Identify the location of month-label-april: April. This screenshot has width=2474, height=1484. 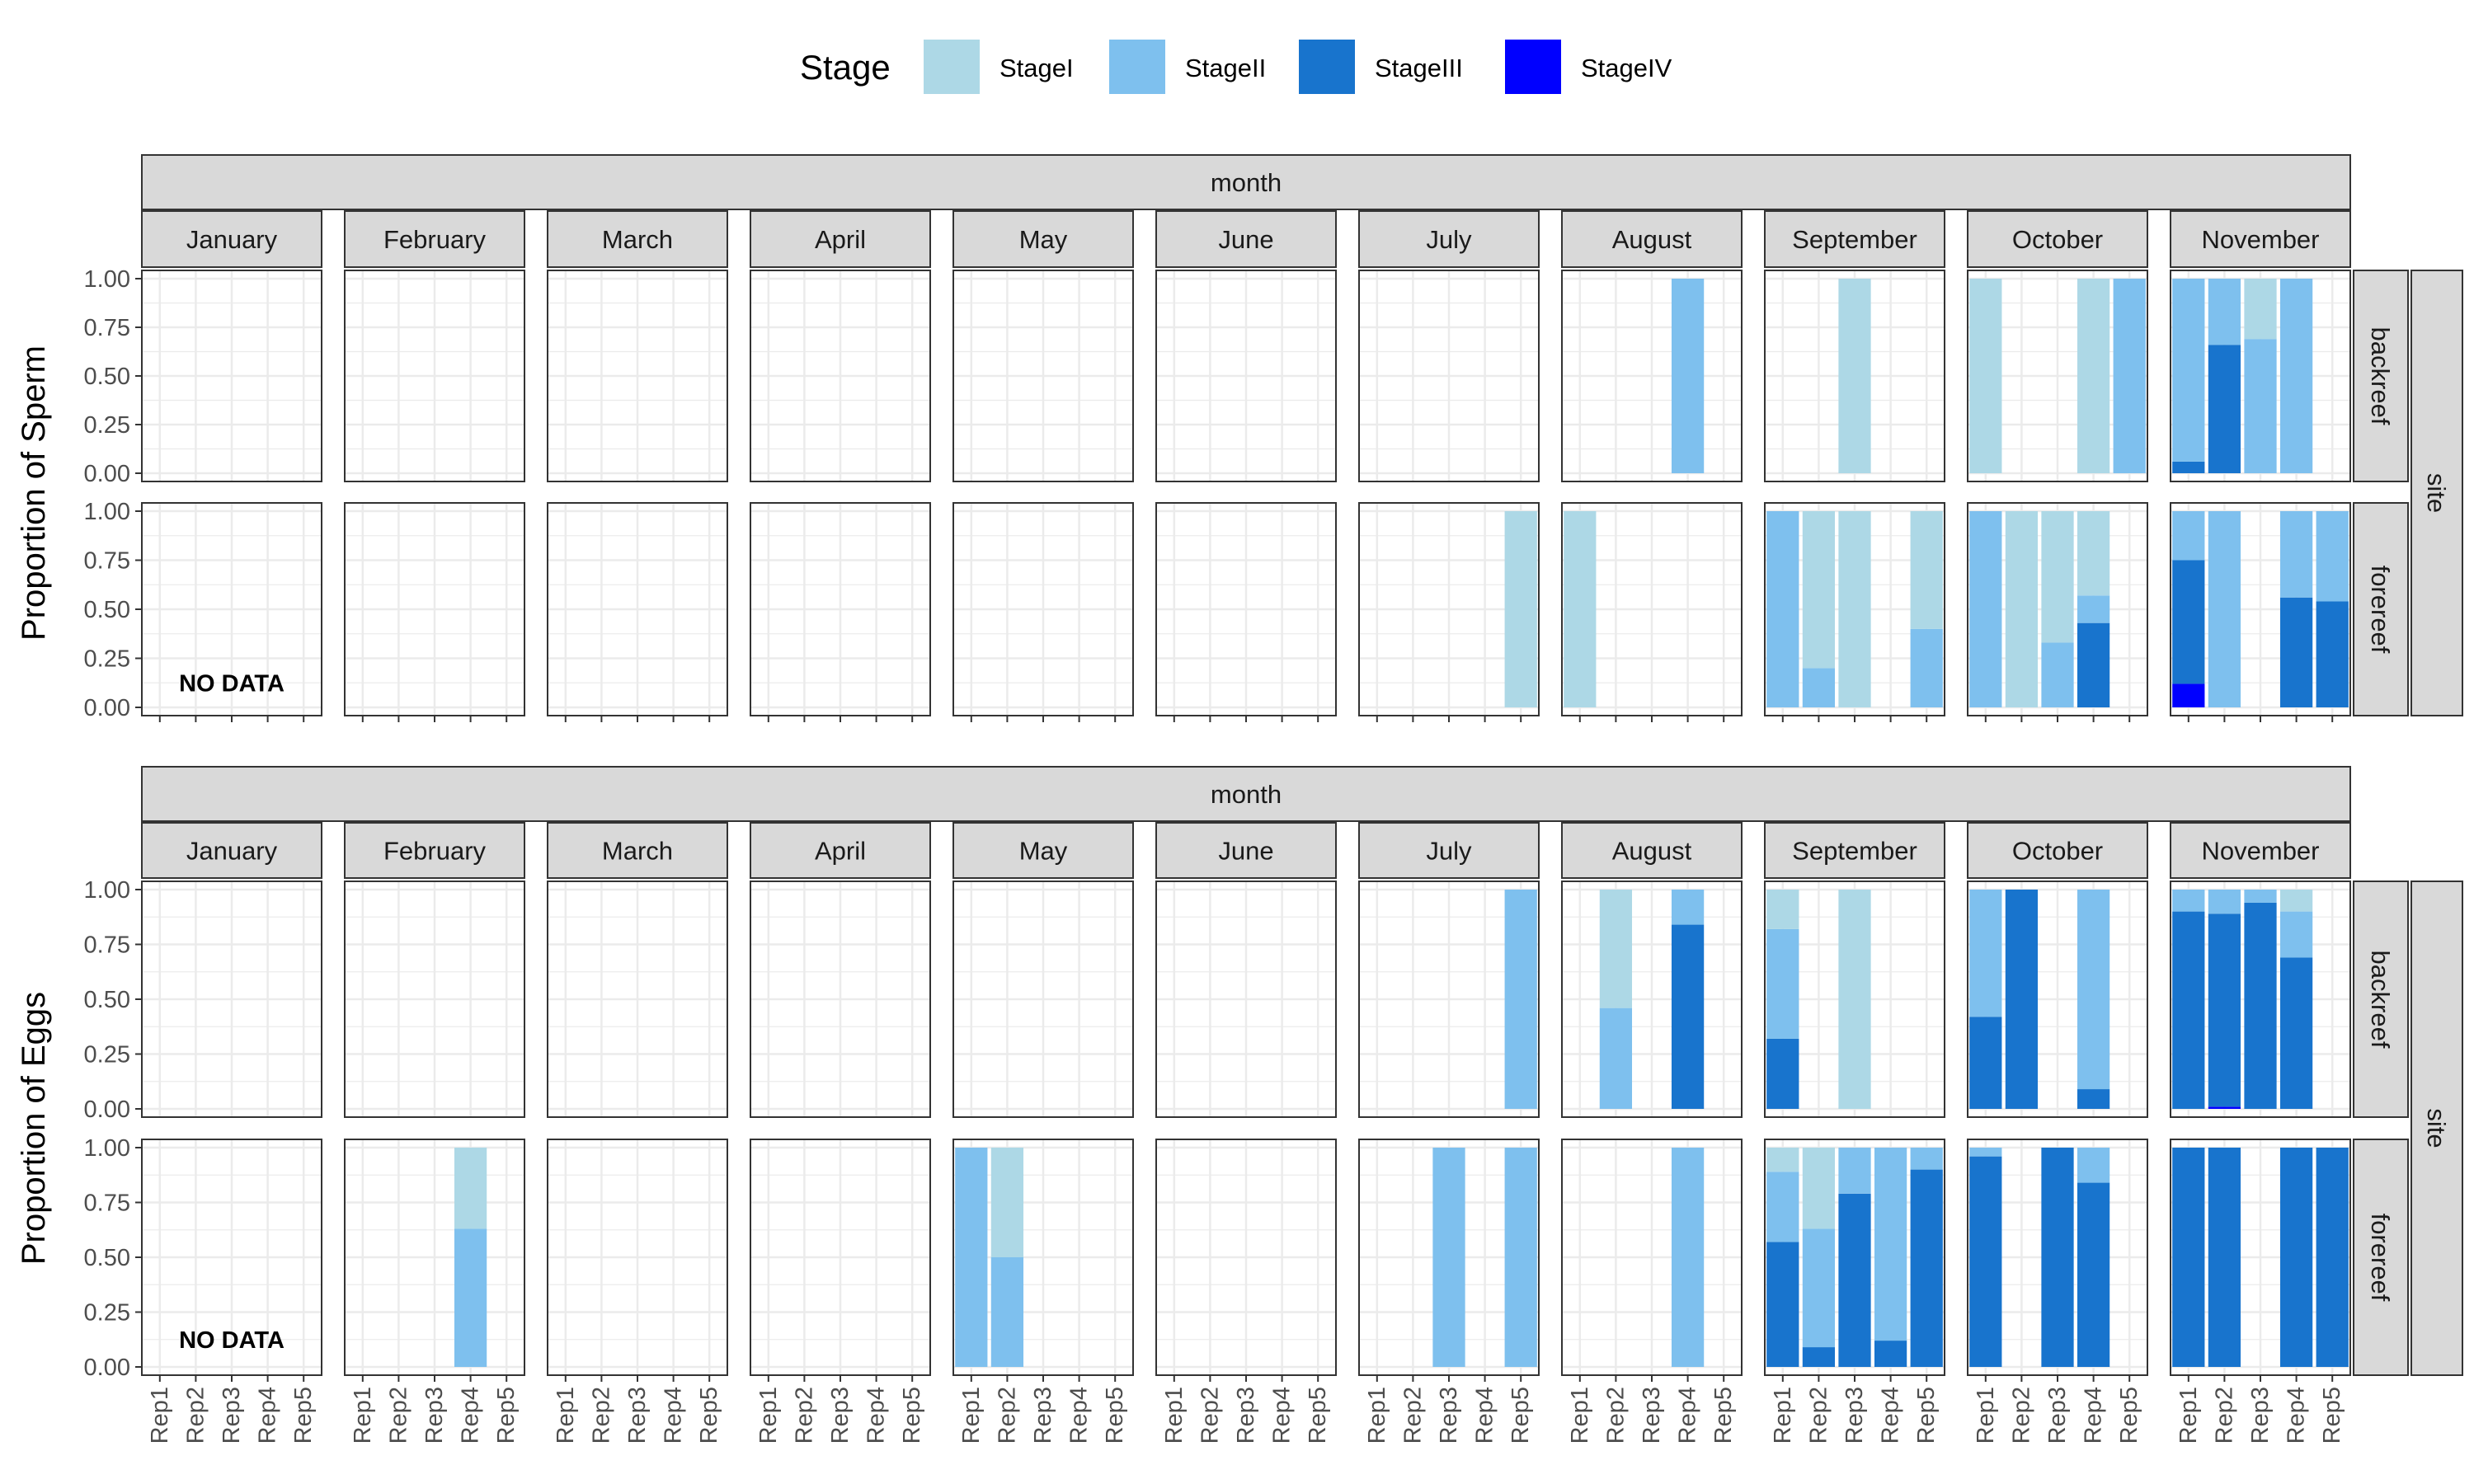
(840, 851).